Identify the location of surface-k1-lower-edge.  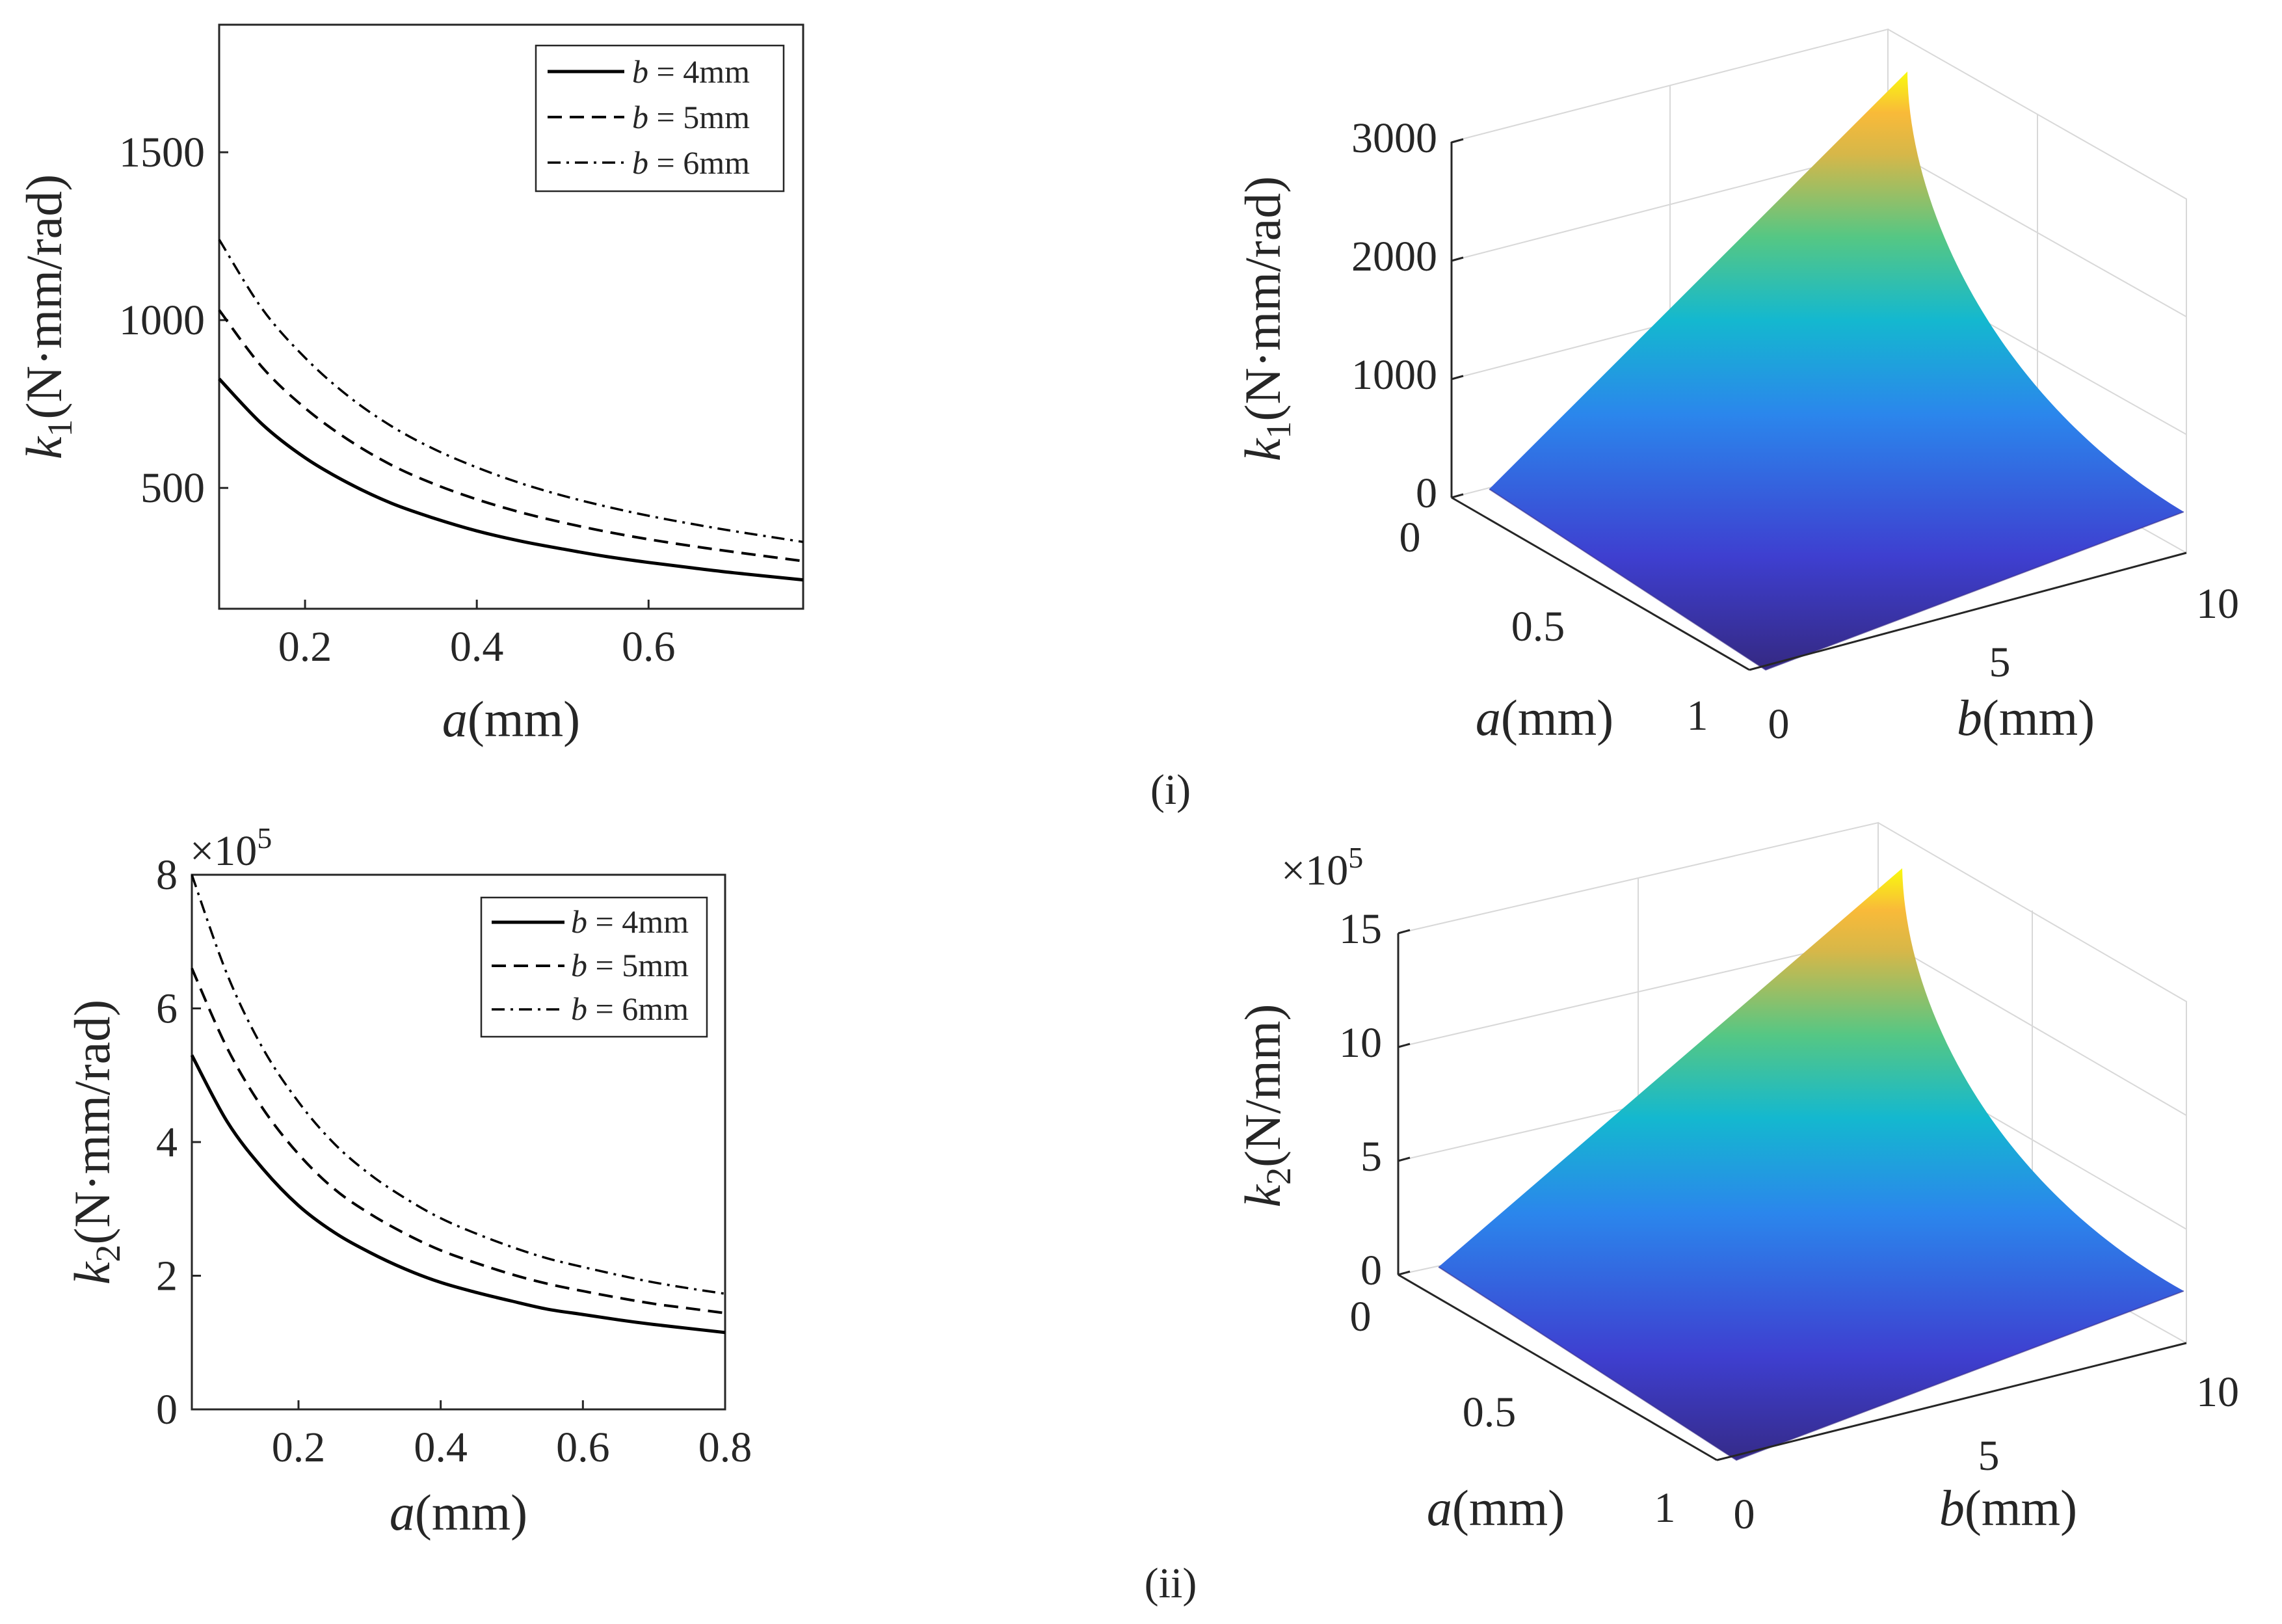
(1836, 579).